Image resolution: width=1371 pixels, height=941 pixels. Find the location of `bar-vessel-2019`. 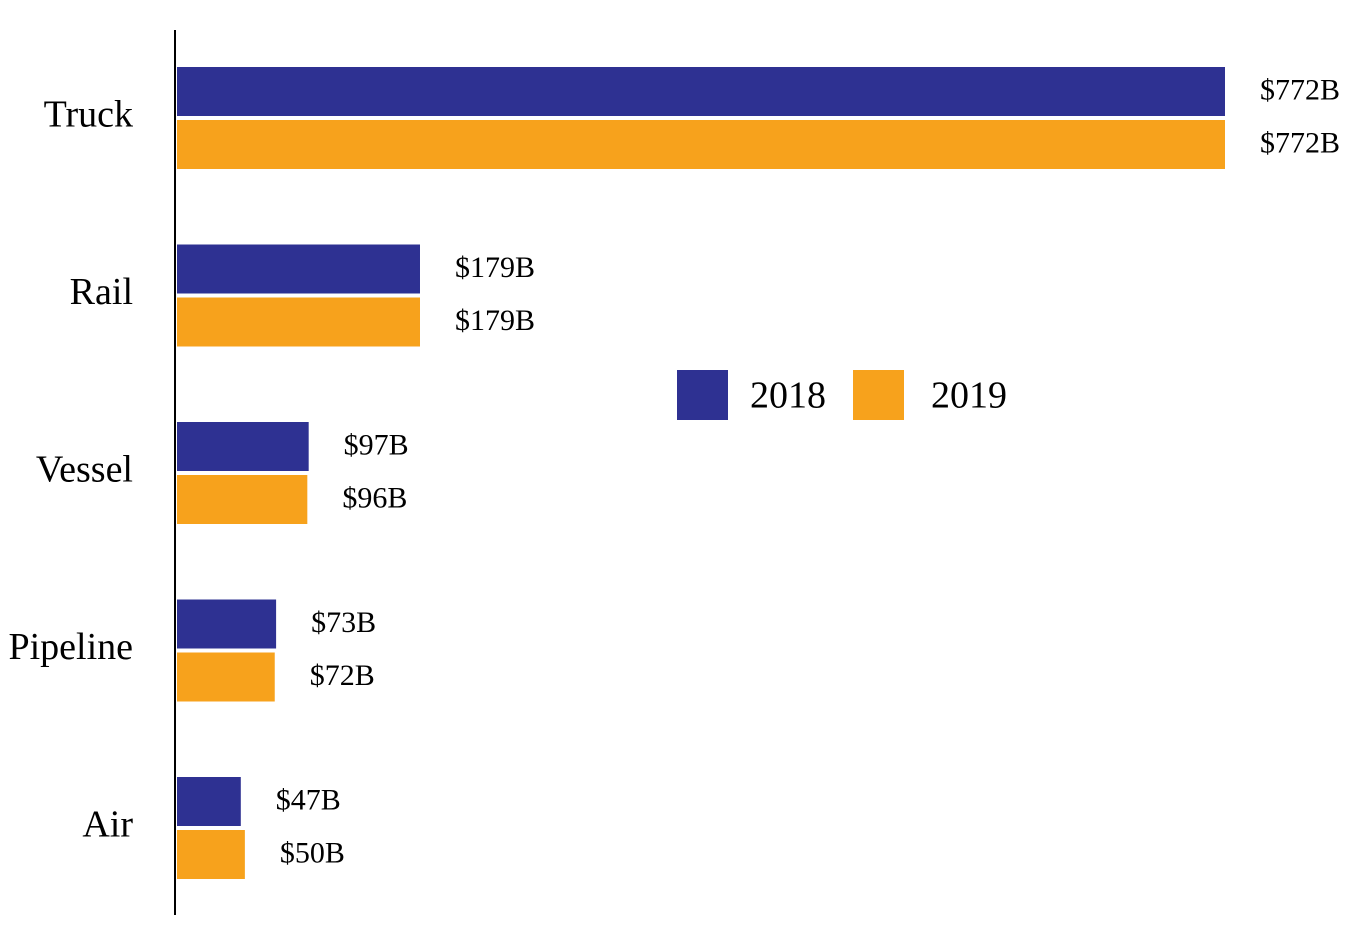

bar-vessel-2019 is located at coordinates (242, 499).